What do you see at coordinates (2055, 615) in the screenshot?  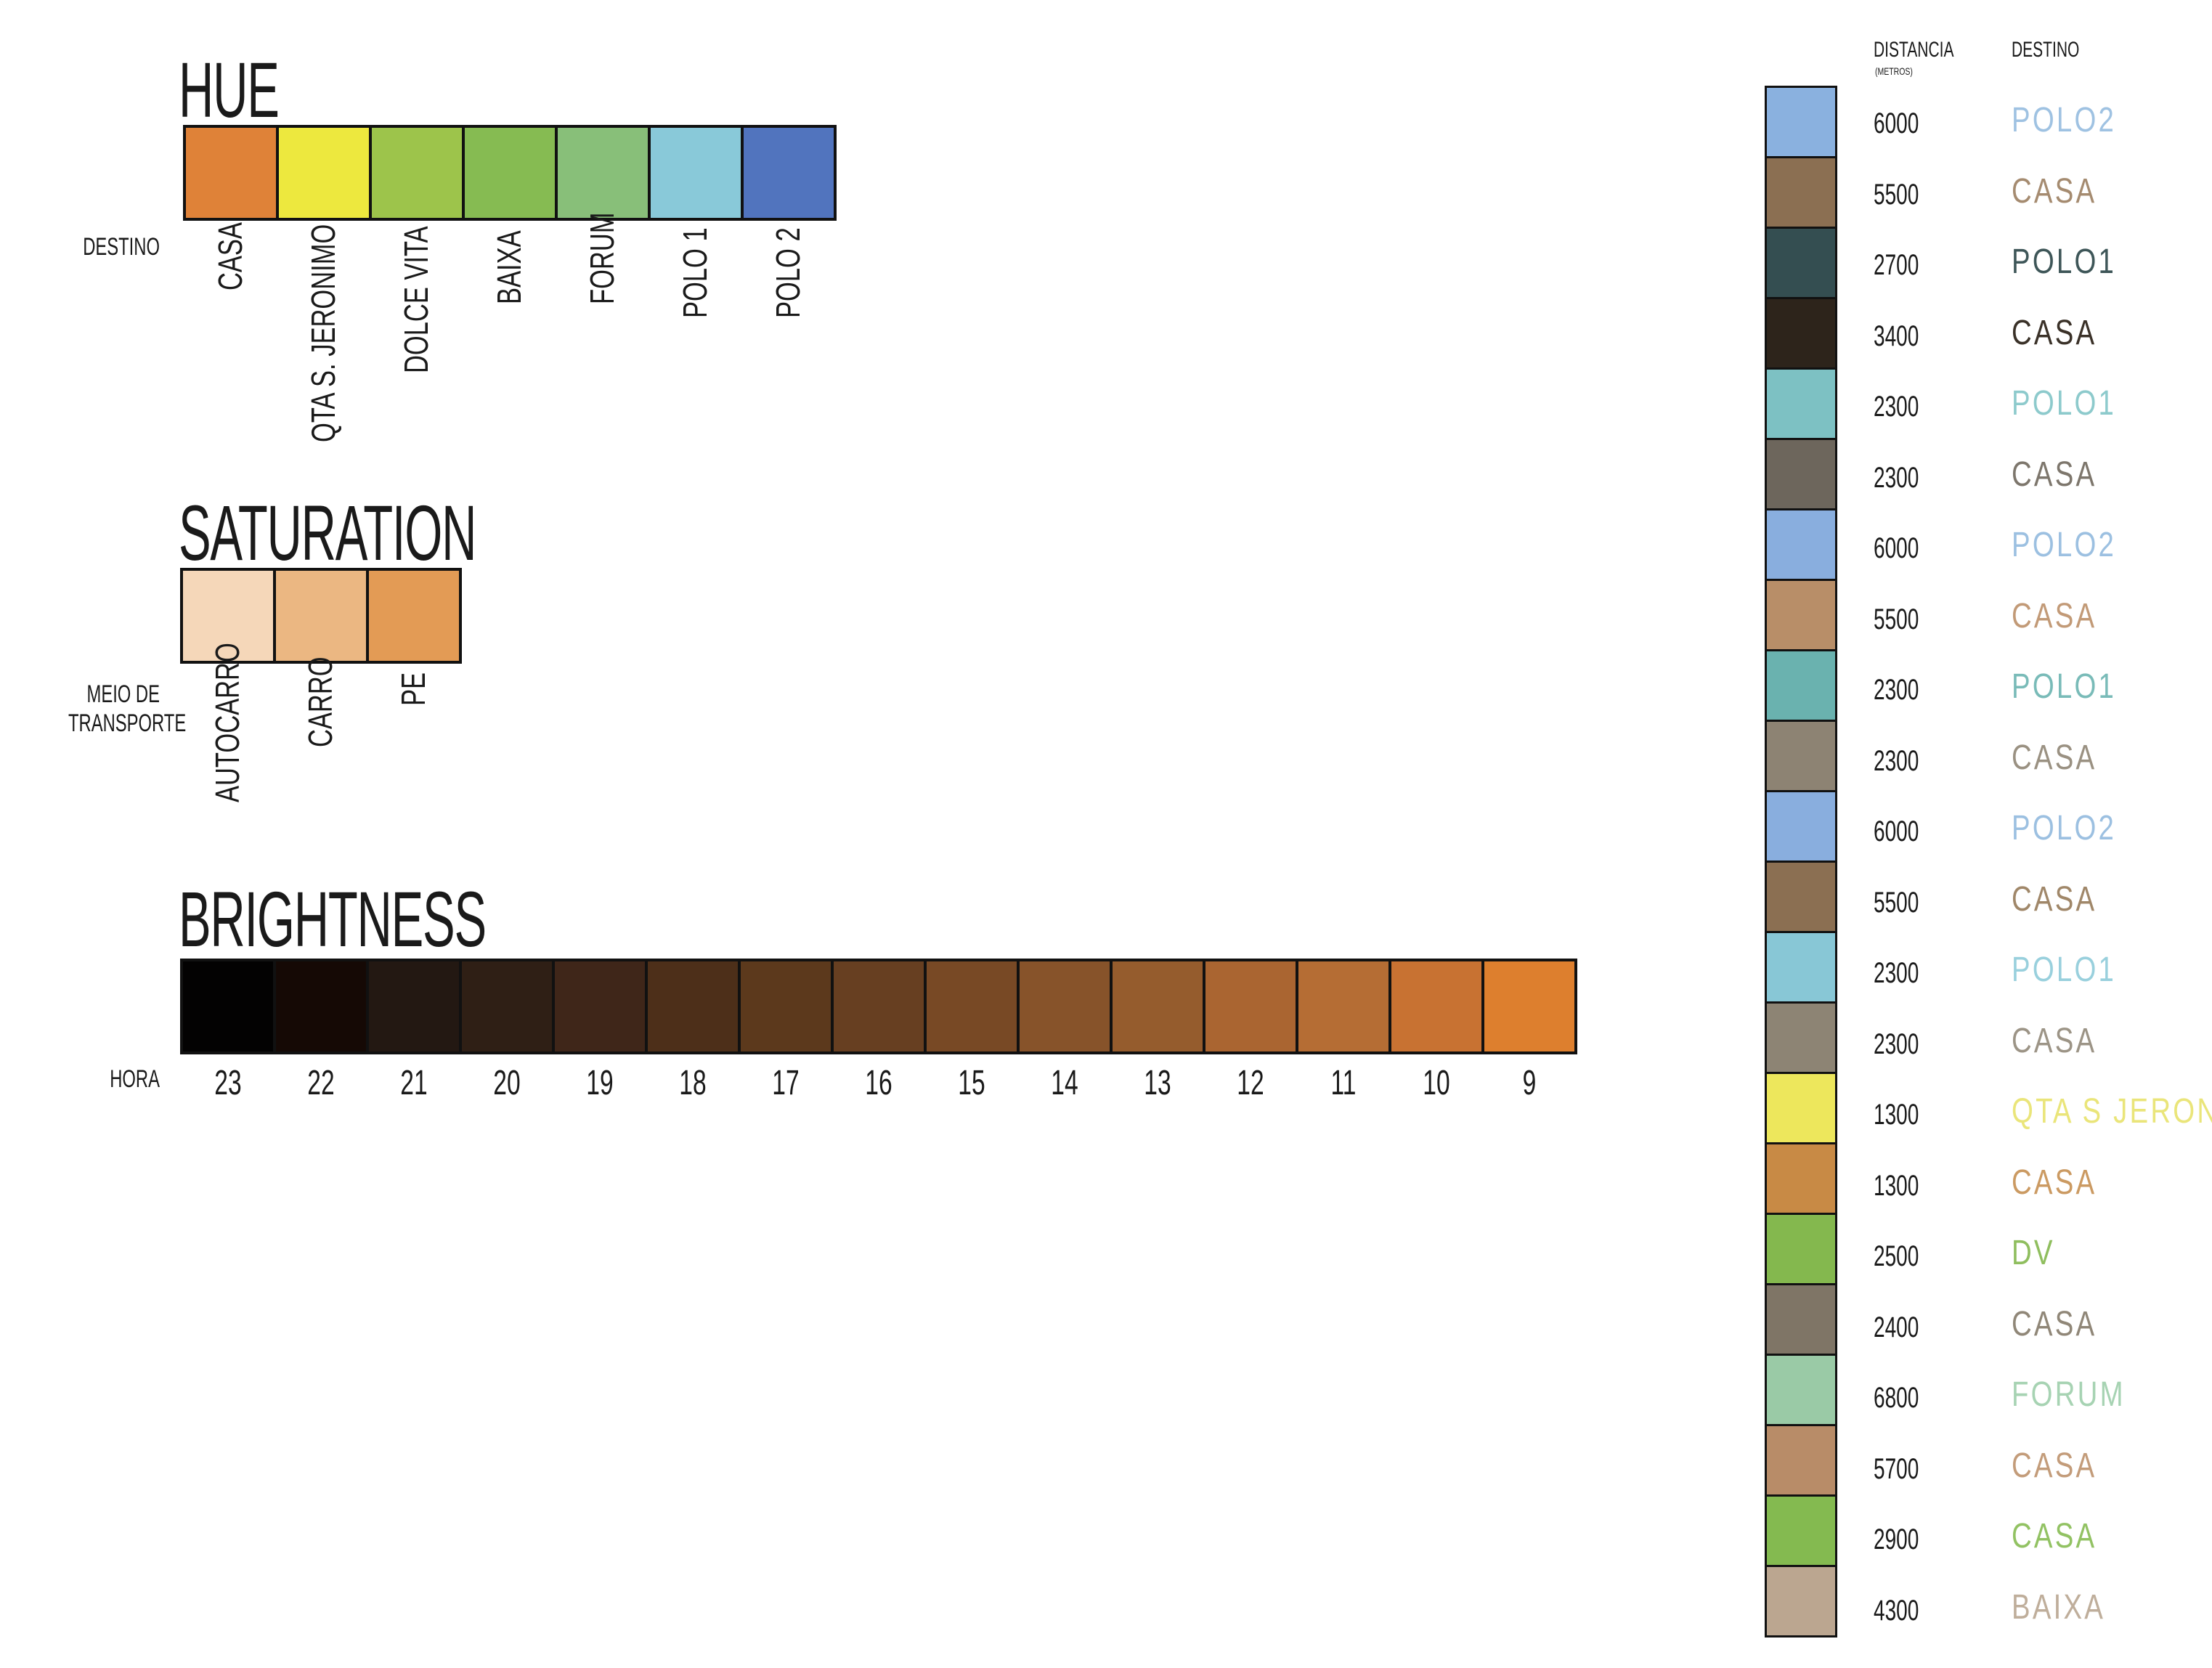 I see `legend-destination-8: CASA` at bounding box center [2055, 615].